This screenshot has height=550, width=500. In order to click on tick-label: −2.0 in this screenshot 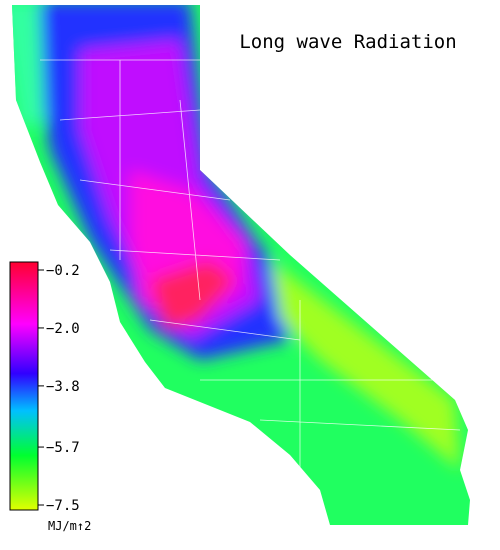, I will do `click(63, 329)`.